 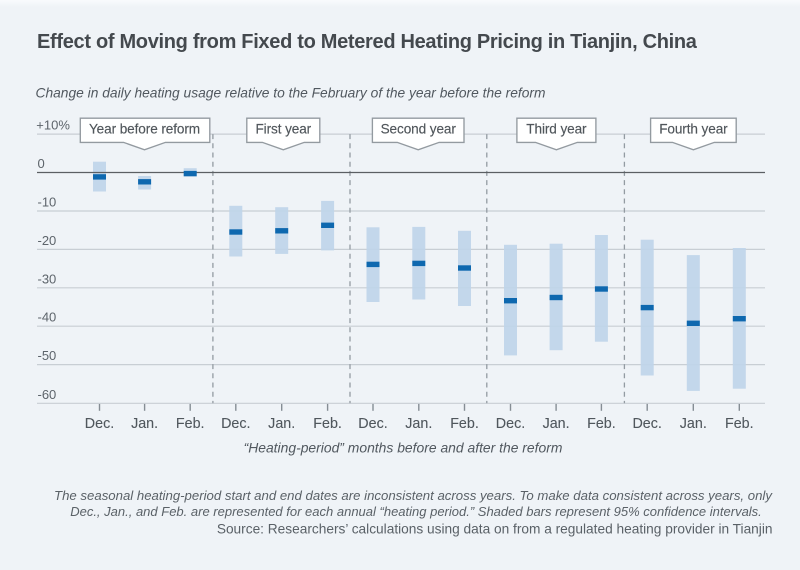 What do you see at coordinates (47, 394) in the screenshot?
I see `svg-text: -60` at bounding box center [47, 394].